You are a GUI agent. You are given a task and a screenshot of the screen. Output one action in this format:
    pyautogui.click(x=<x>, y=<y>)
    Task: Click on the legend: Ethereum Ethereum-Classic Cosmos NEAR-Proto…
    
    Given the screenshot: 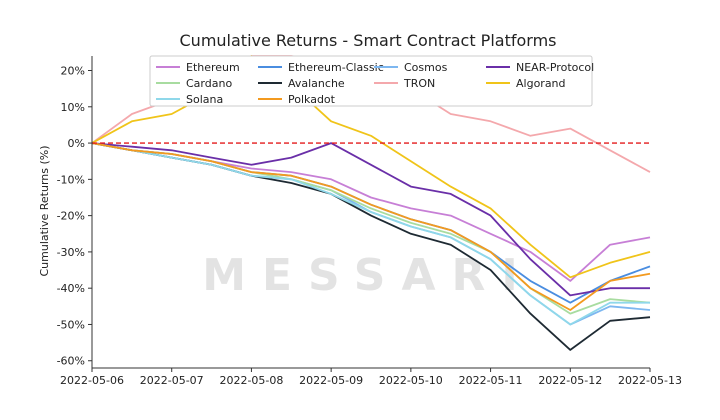 What is the action you would take?
    pyautogui.click(x=371, y=81)
    